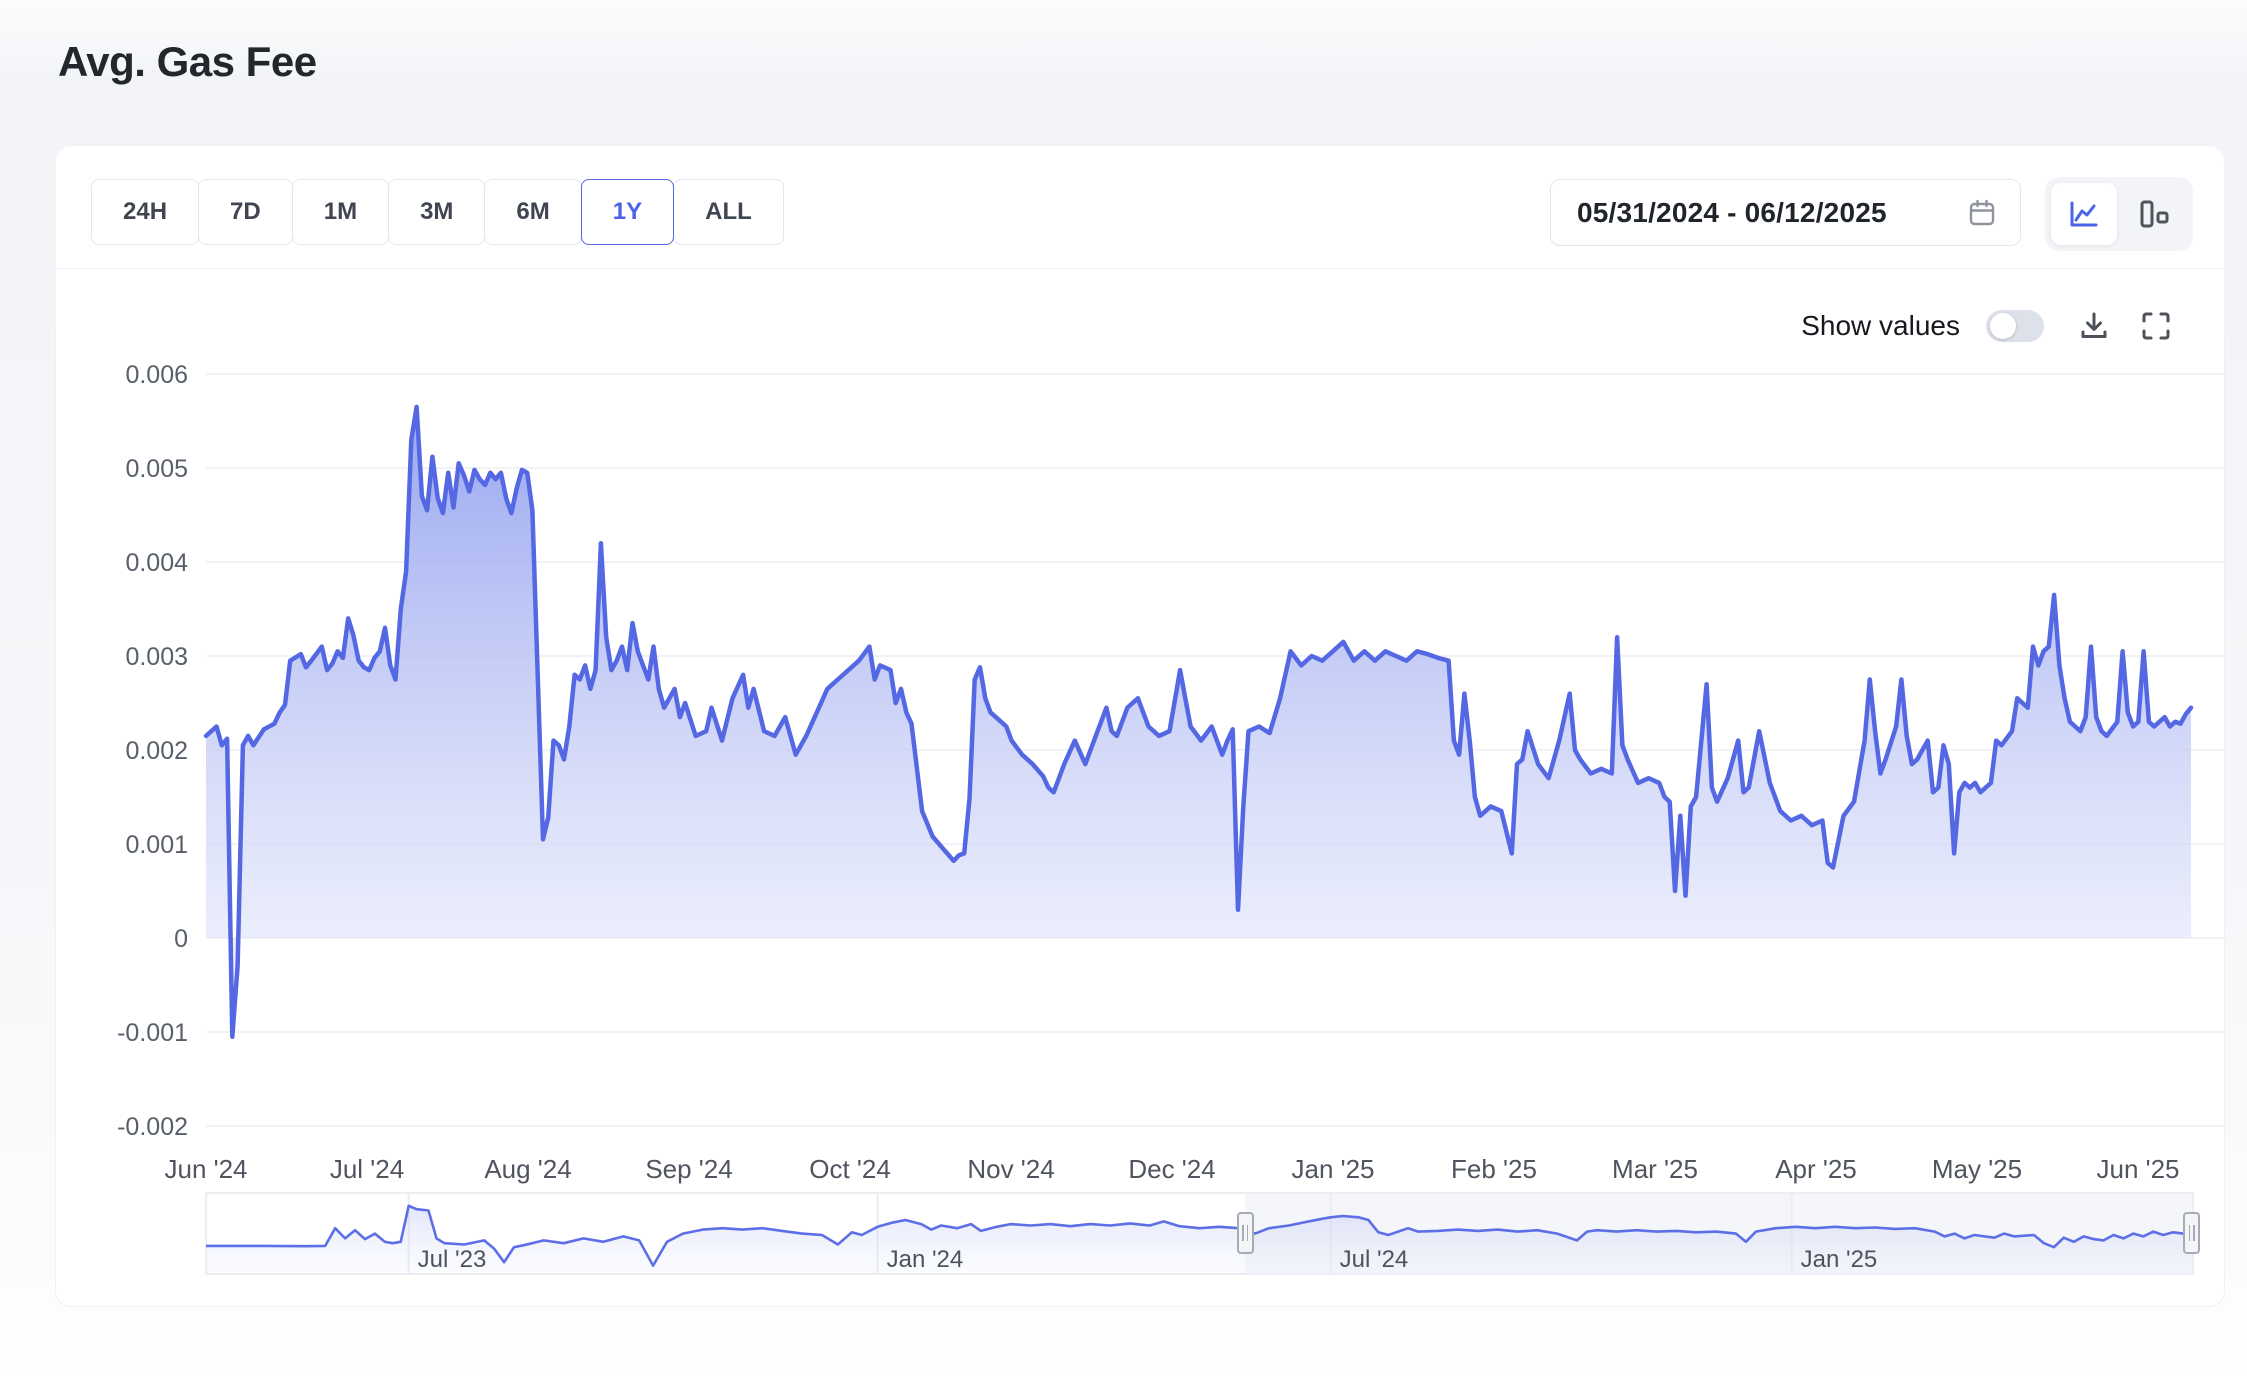 This screenshot has width=2247, height=1388. I want to click on y-tick-label: 0.003, so click(156, 657).